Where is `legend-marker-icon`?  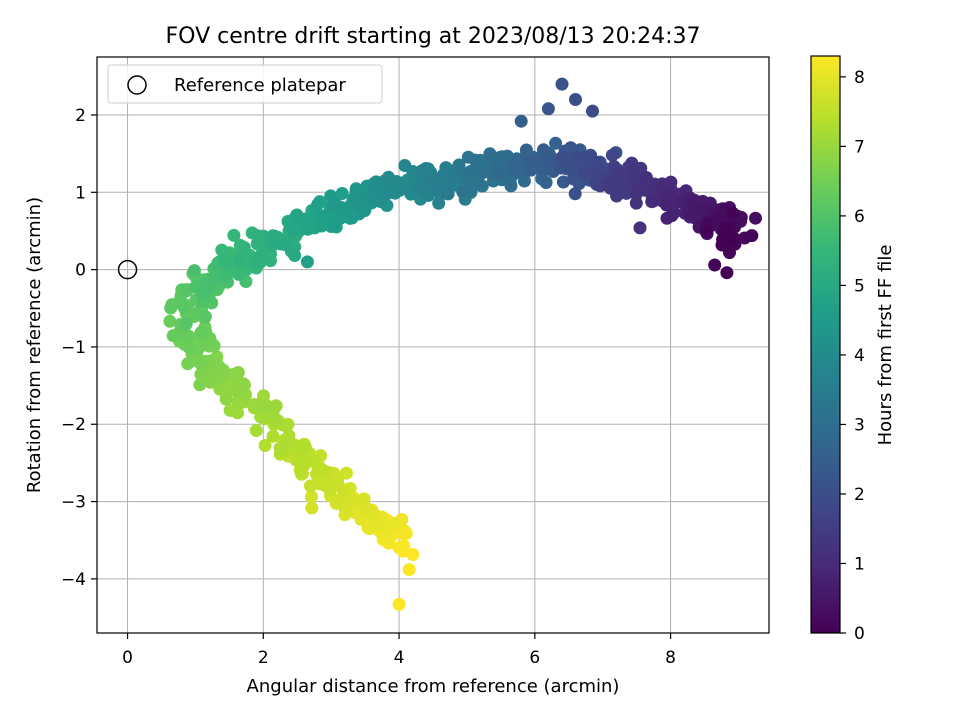 legend-marker-icon is located at coordinates (137, 85).